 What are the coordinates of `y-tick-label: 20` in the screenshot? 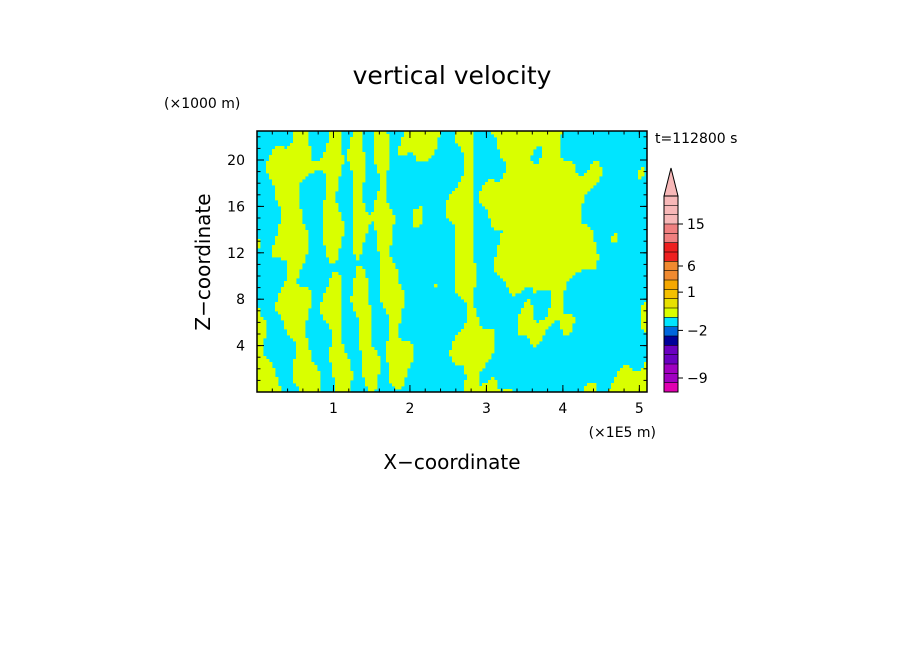 It's located at (236, 161).